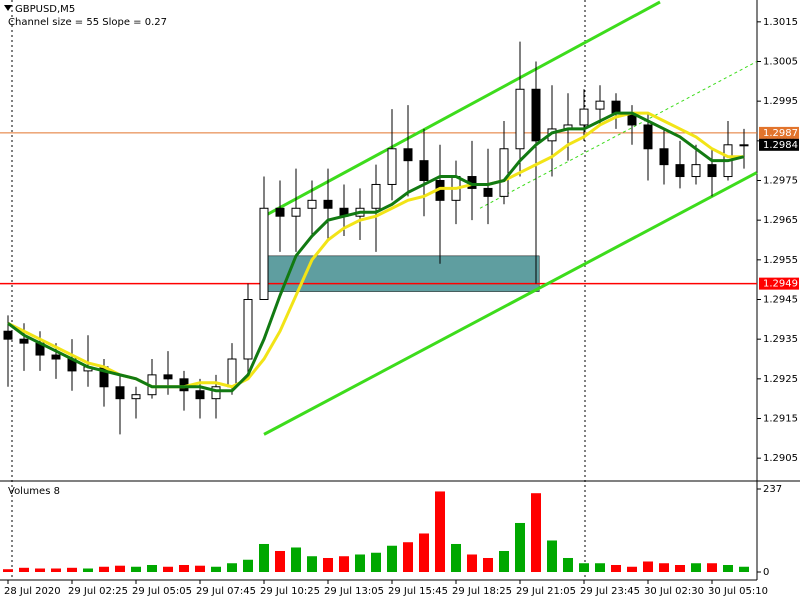 The image size is (800, 600). I want to click on x-tick-label: 29 Jul 02:25, so click(98, 591).